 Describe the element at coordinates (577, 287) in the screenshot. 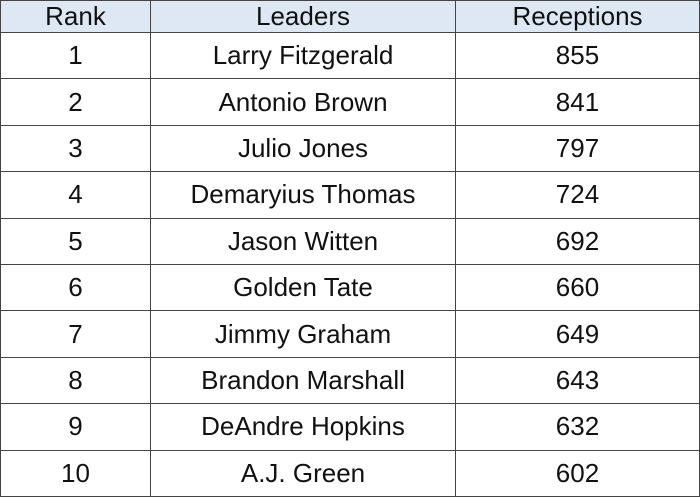

I see `table-cell: 660` at that location.